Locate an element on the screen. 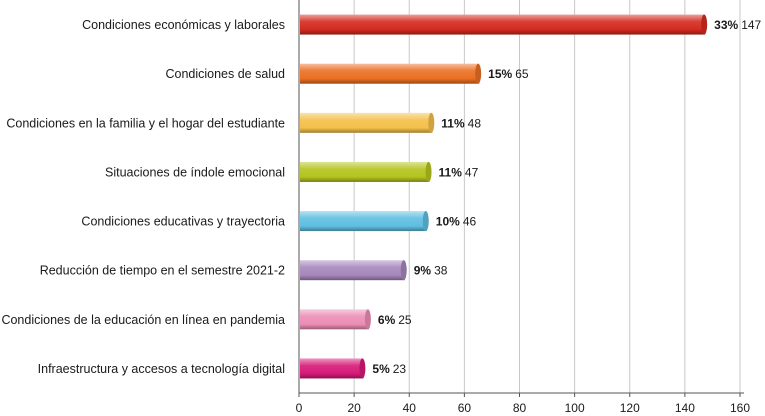  x-tick-label: 20 is located at coordinates (354, 408).